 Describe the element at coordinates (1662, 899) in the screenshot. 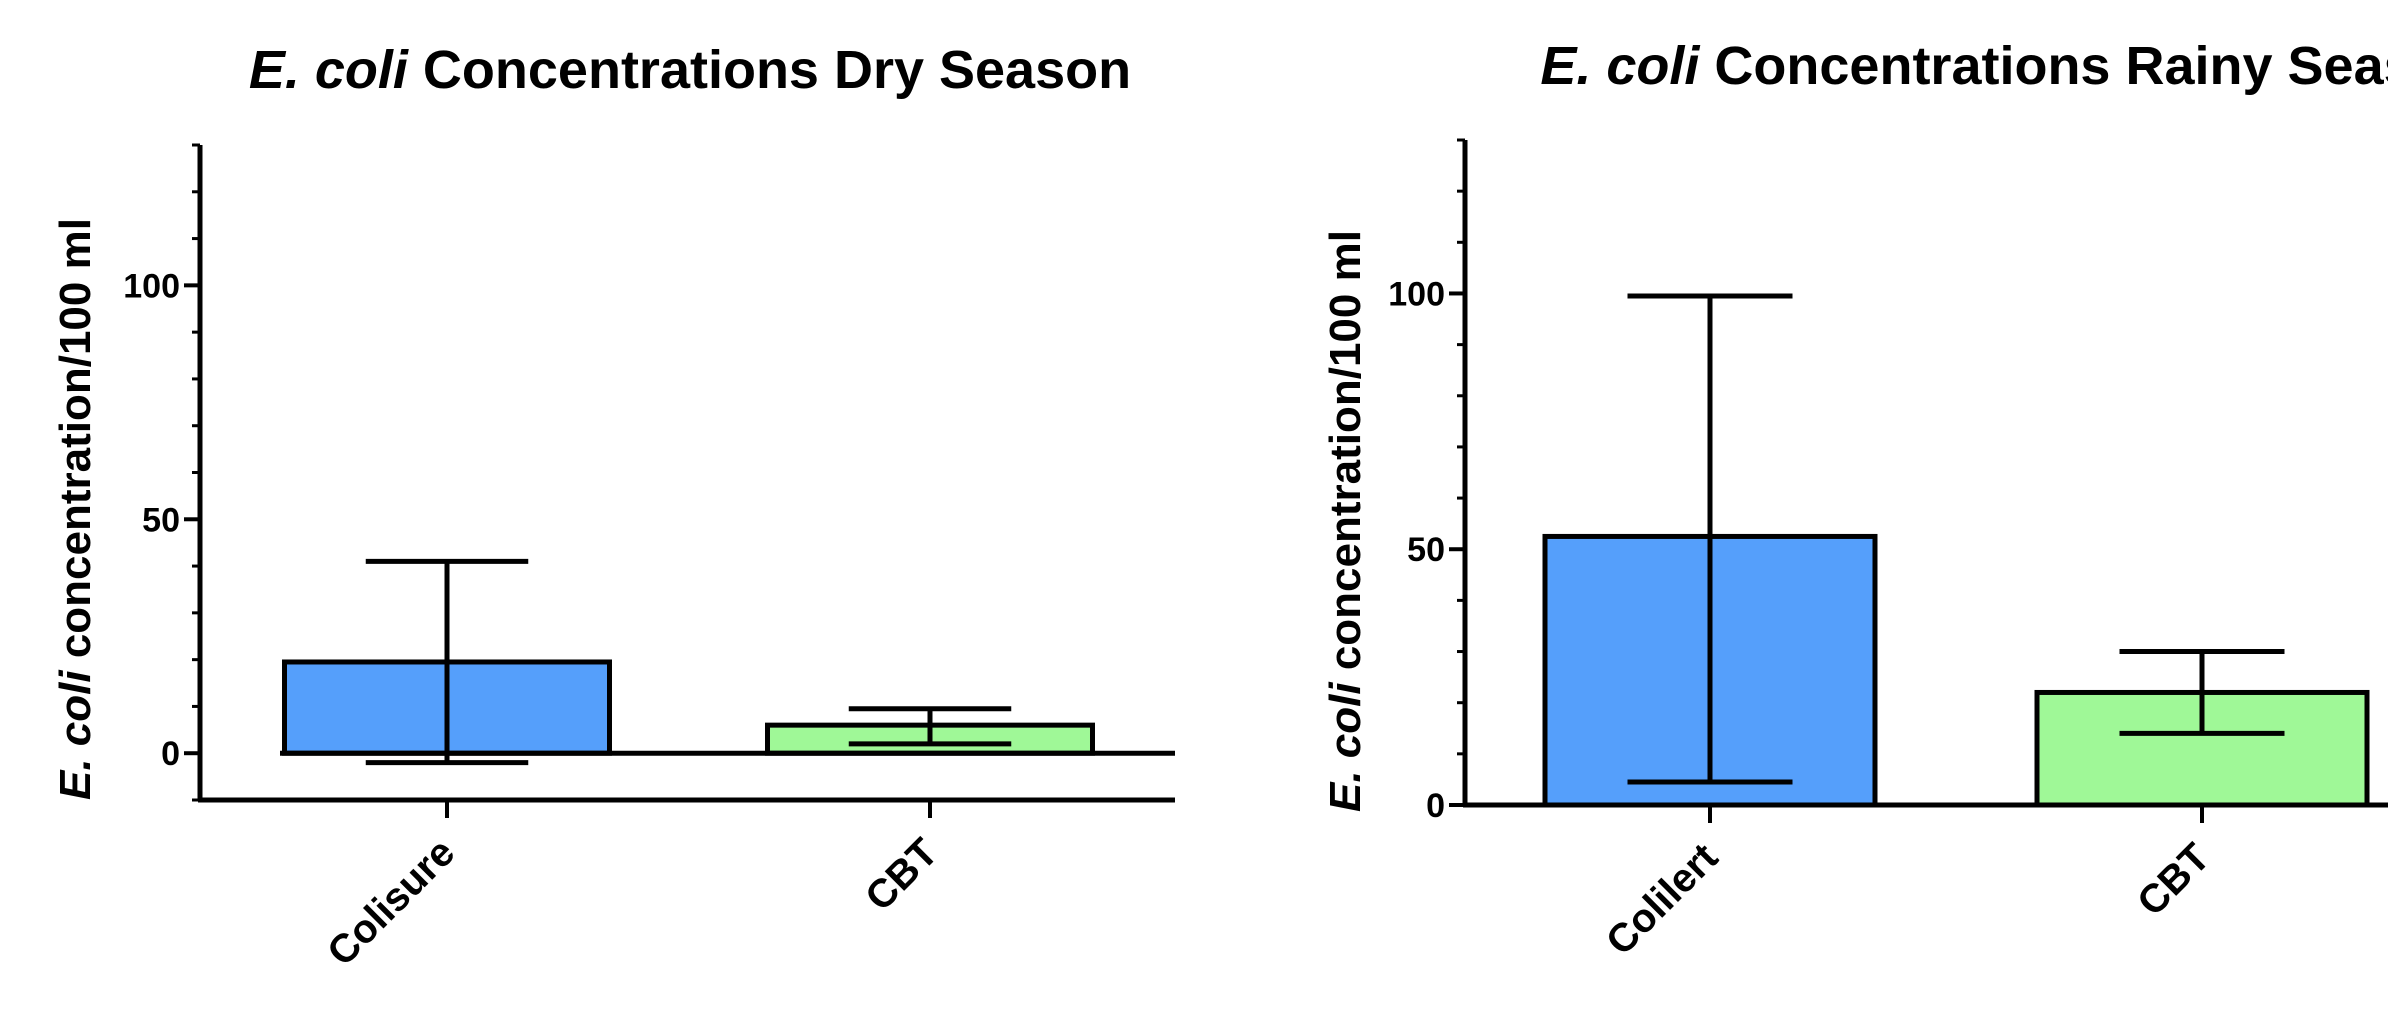

I see `category-label: Colilert` at that location.